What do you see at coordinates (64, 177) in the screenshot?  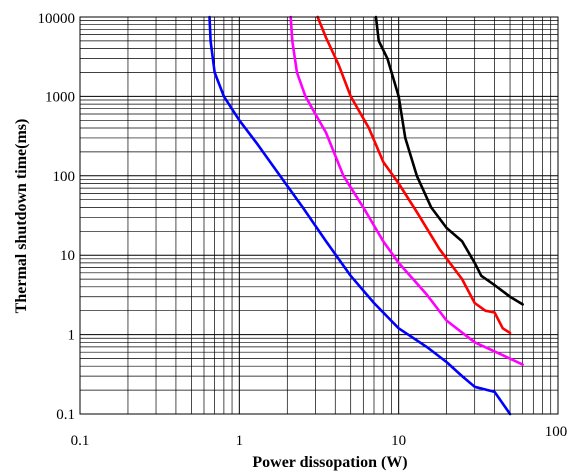 I see `y-tick-label: 100` at bounding box center [64, 177].